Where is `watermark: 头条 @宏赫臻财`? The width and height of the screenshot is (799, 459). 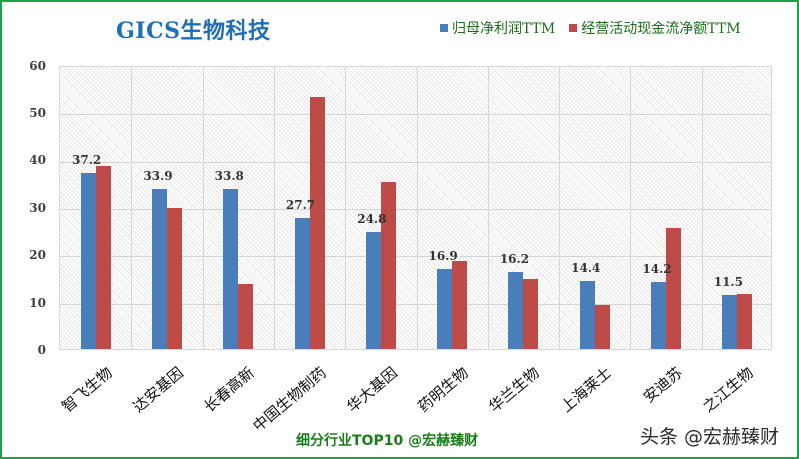 watermark: 头条 @宏赫臻财 is located at coordinates (710, 437).